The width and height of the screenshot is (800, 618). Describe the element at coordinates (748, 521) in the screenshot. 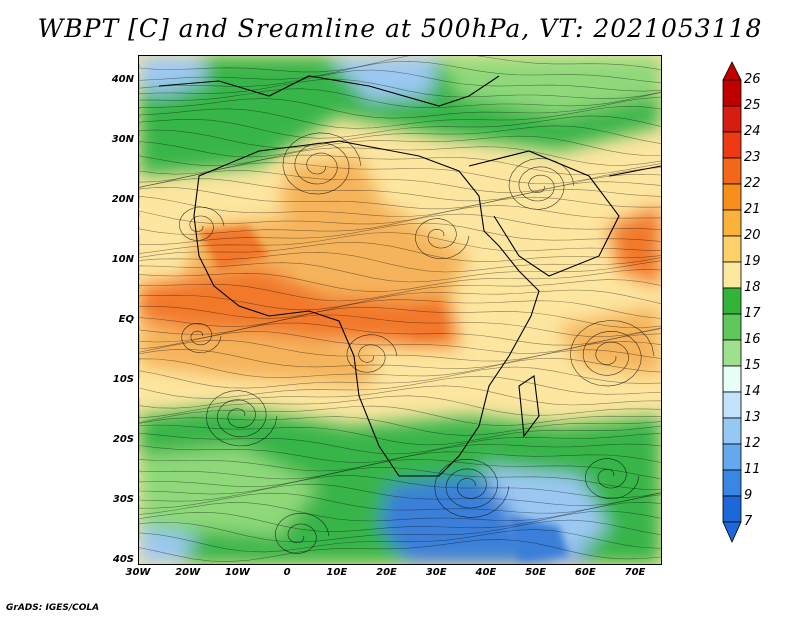

I see `colorbar-level-label: 7` at that location.